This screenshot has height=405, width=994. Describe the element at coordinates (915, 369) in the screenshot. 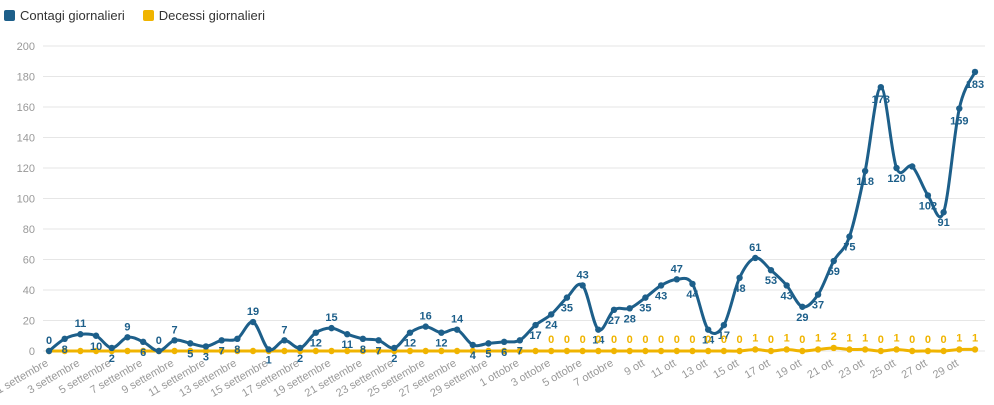

I see `x-tick-label: 27 ott` at that location.